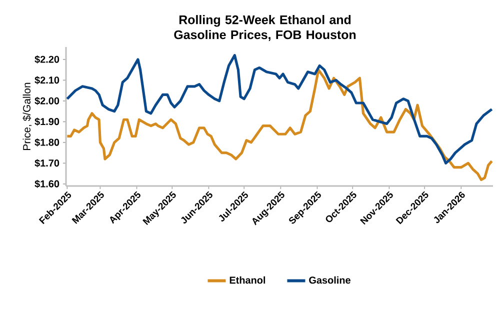 The height and width of the screenshot is (330, 500). Describe the element at coordinates (47, 142) in the screenshot. I see `y-tick-label: $1.80` at that location.